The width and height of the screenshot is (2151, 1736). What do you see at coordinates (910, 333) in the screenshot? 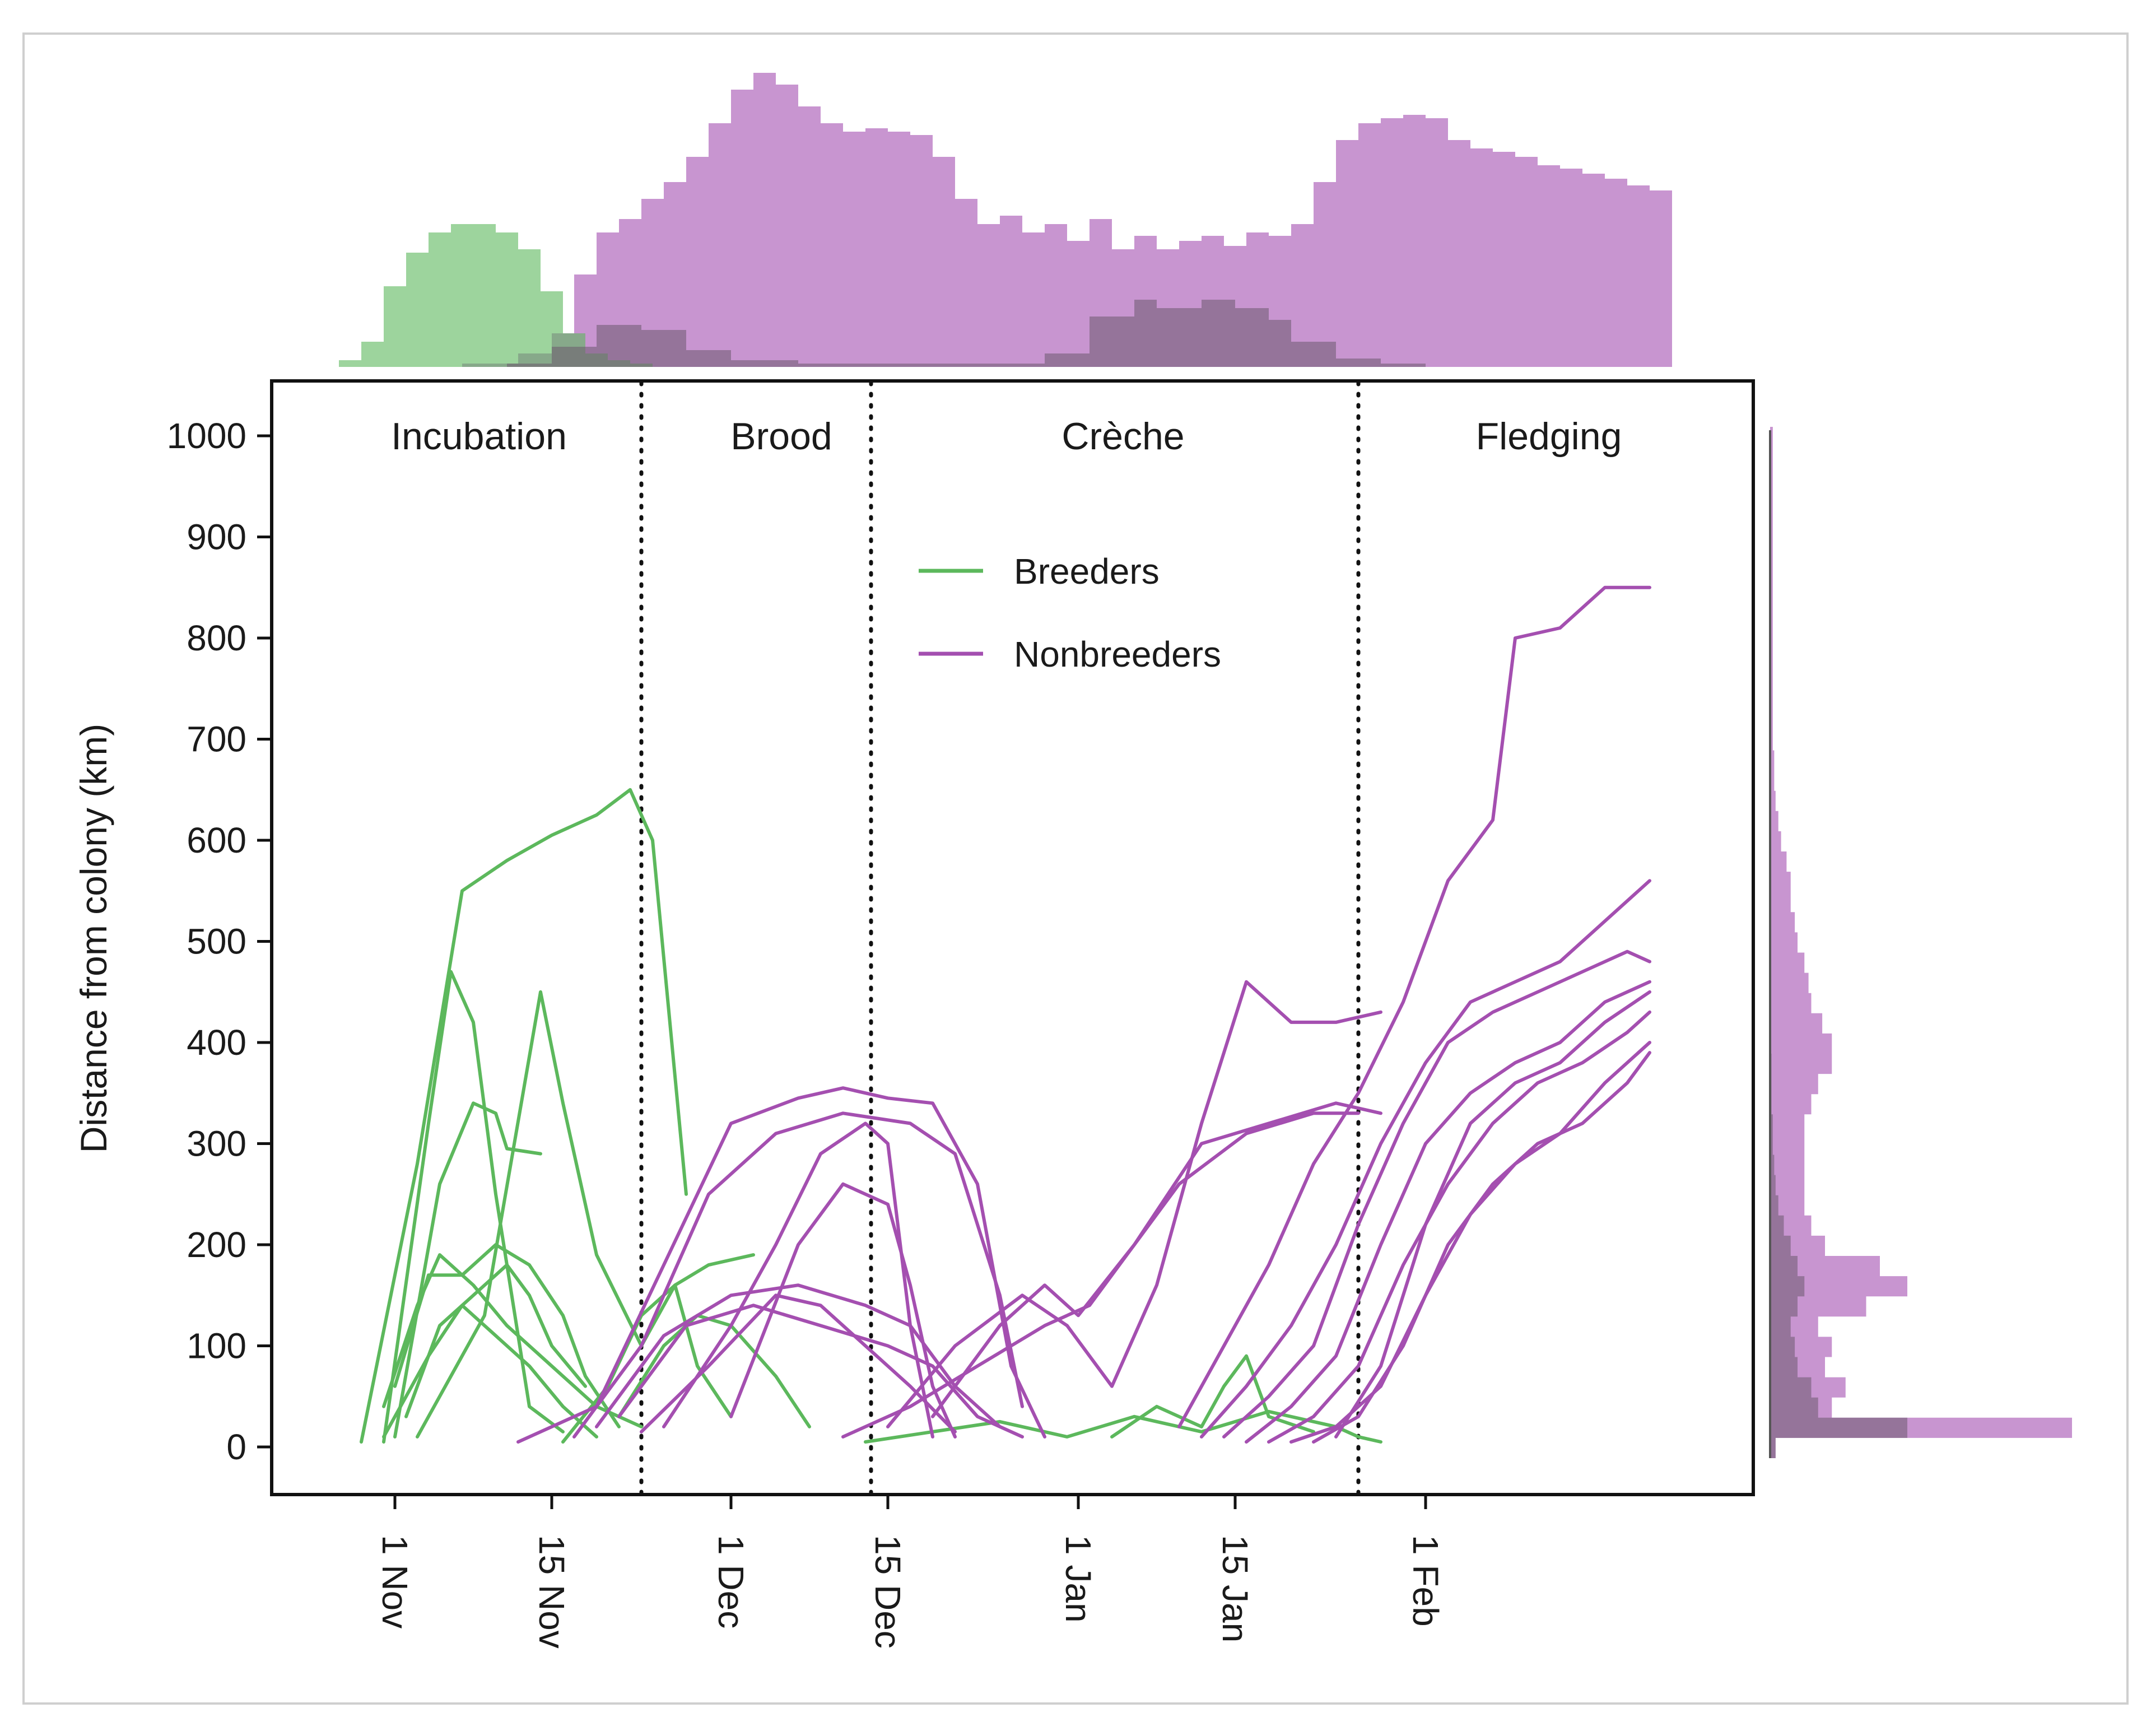
I see `top-hist-overlap` at bounding box center [910, 333].